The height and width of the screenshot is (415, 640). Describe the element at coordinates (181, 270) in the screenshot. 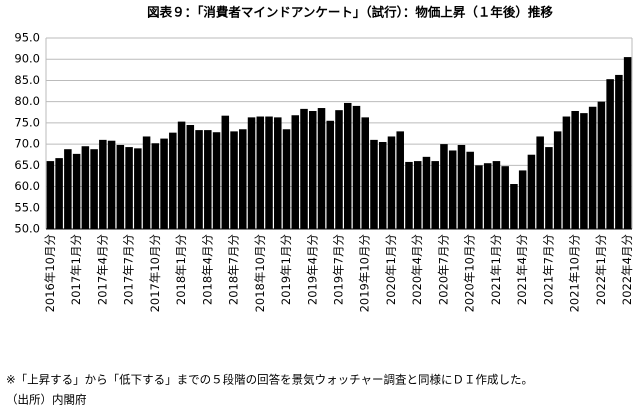

I see `x-tick-label: 2018年1月分` at that location.